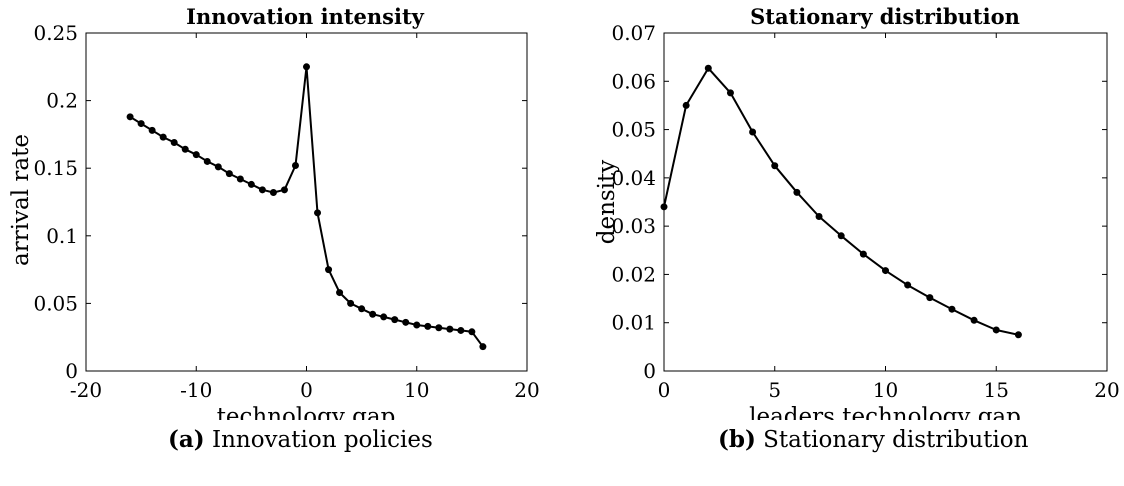  What do you see at coordinates (306, 412) in the screenshot?
I see `x-axis-label: technology gap` at bounding box center [306, 412].